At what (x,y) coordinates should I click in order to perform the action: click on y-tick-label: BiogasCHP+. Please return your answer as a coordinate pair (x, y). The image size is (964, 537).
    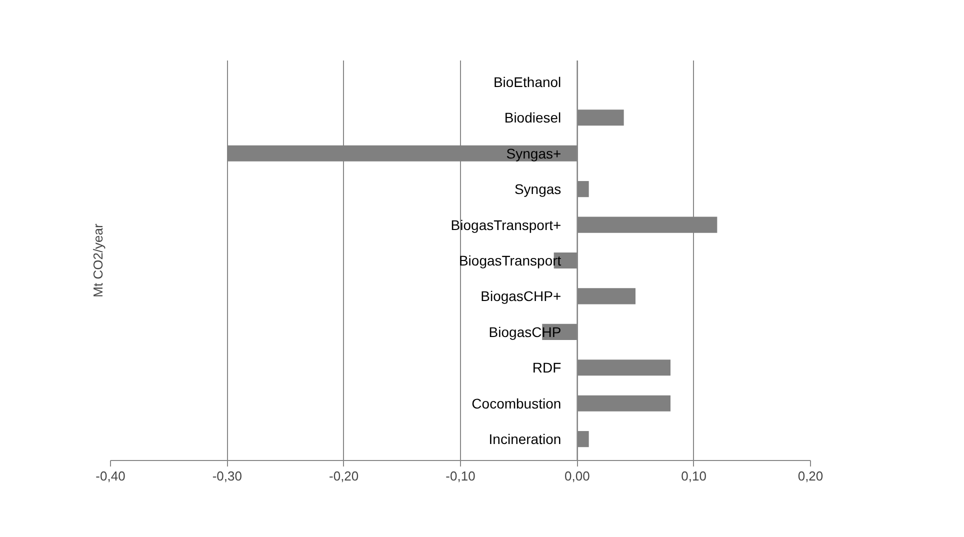
    Looking at the image, I should click on (521, 296).